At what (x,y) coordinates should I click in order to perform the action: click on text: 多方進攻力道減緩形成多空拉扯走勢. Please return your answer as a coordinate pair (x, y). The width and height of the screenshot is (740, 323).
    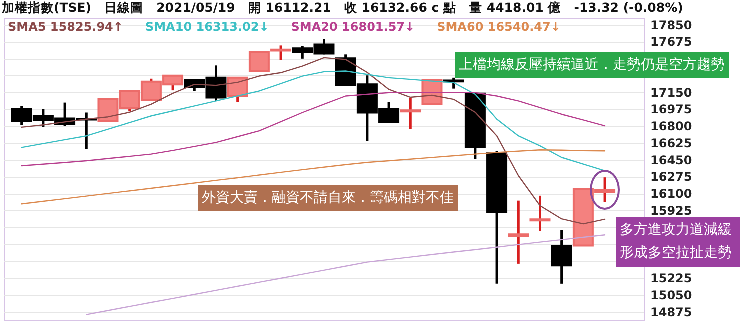
    Looking at the image, I should click on (678, 242).